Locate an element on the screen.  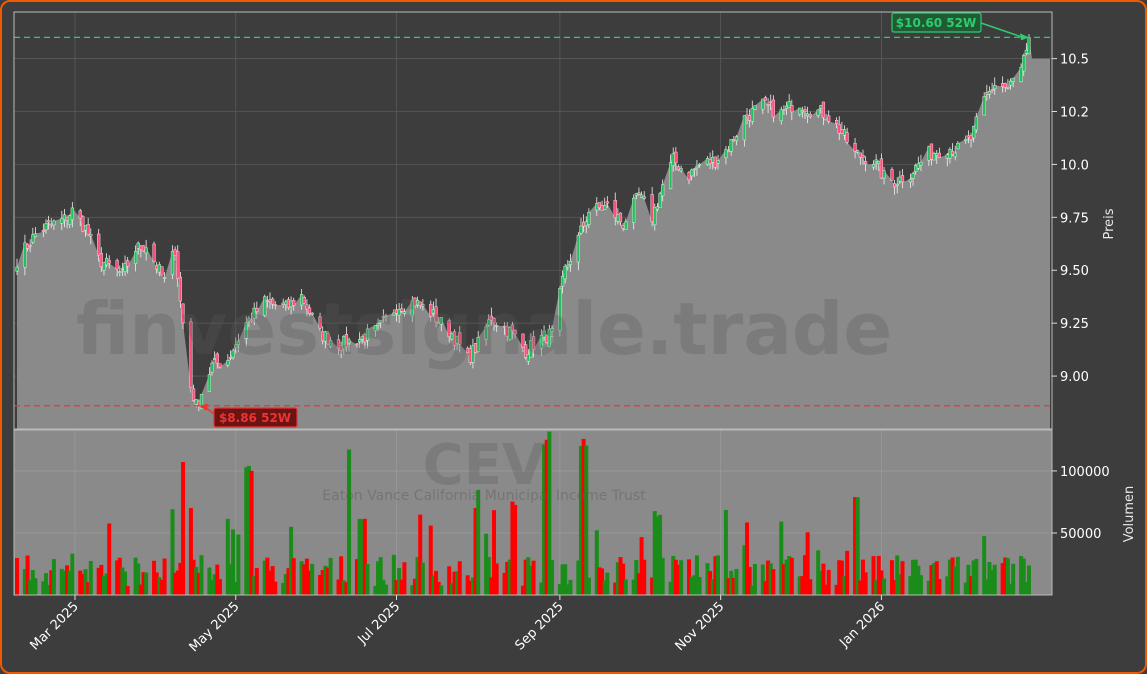
x-tick-label: Nov 2025 is located at coordinates (700, 626).